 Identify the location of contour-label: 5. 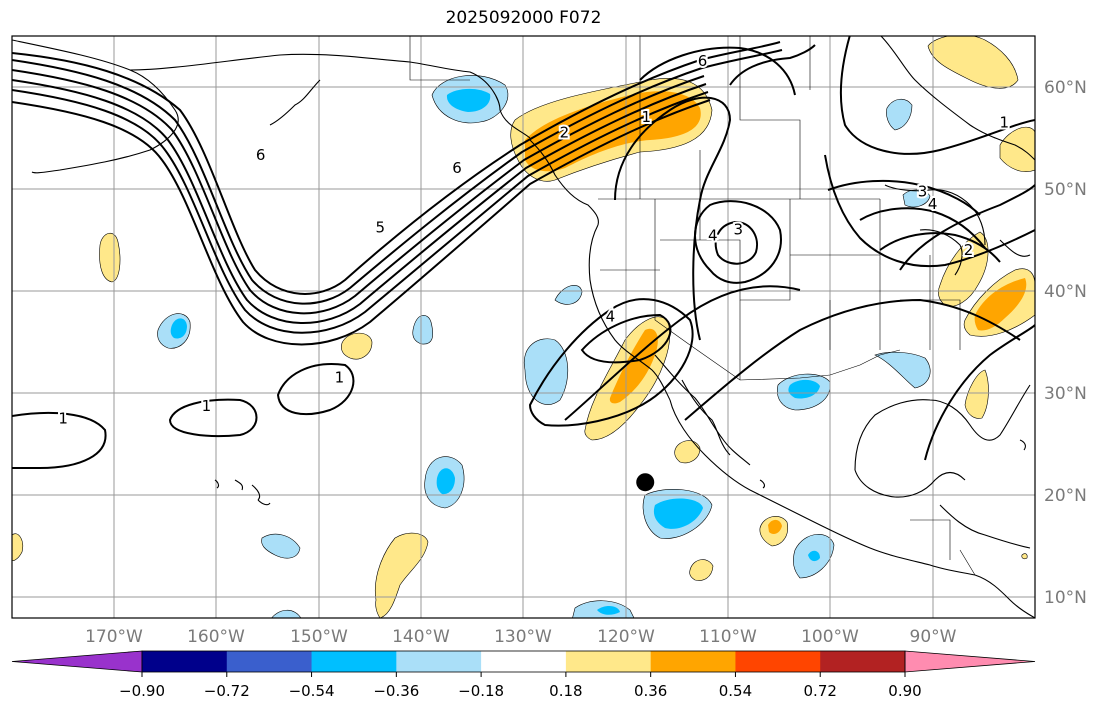
(381, 227).